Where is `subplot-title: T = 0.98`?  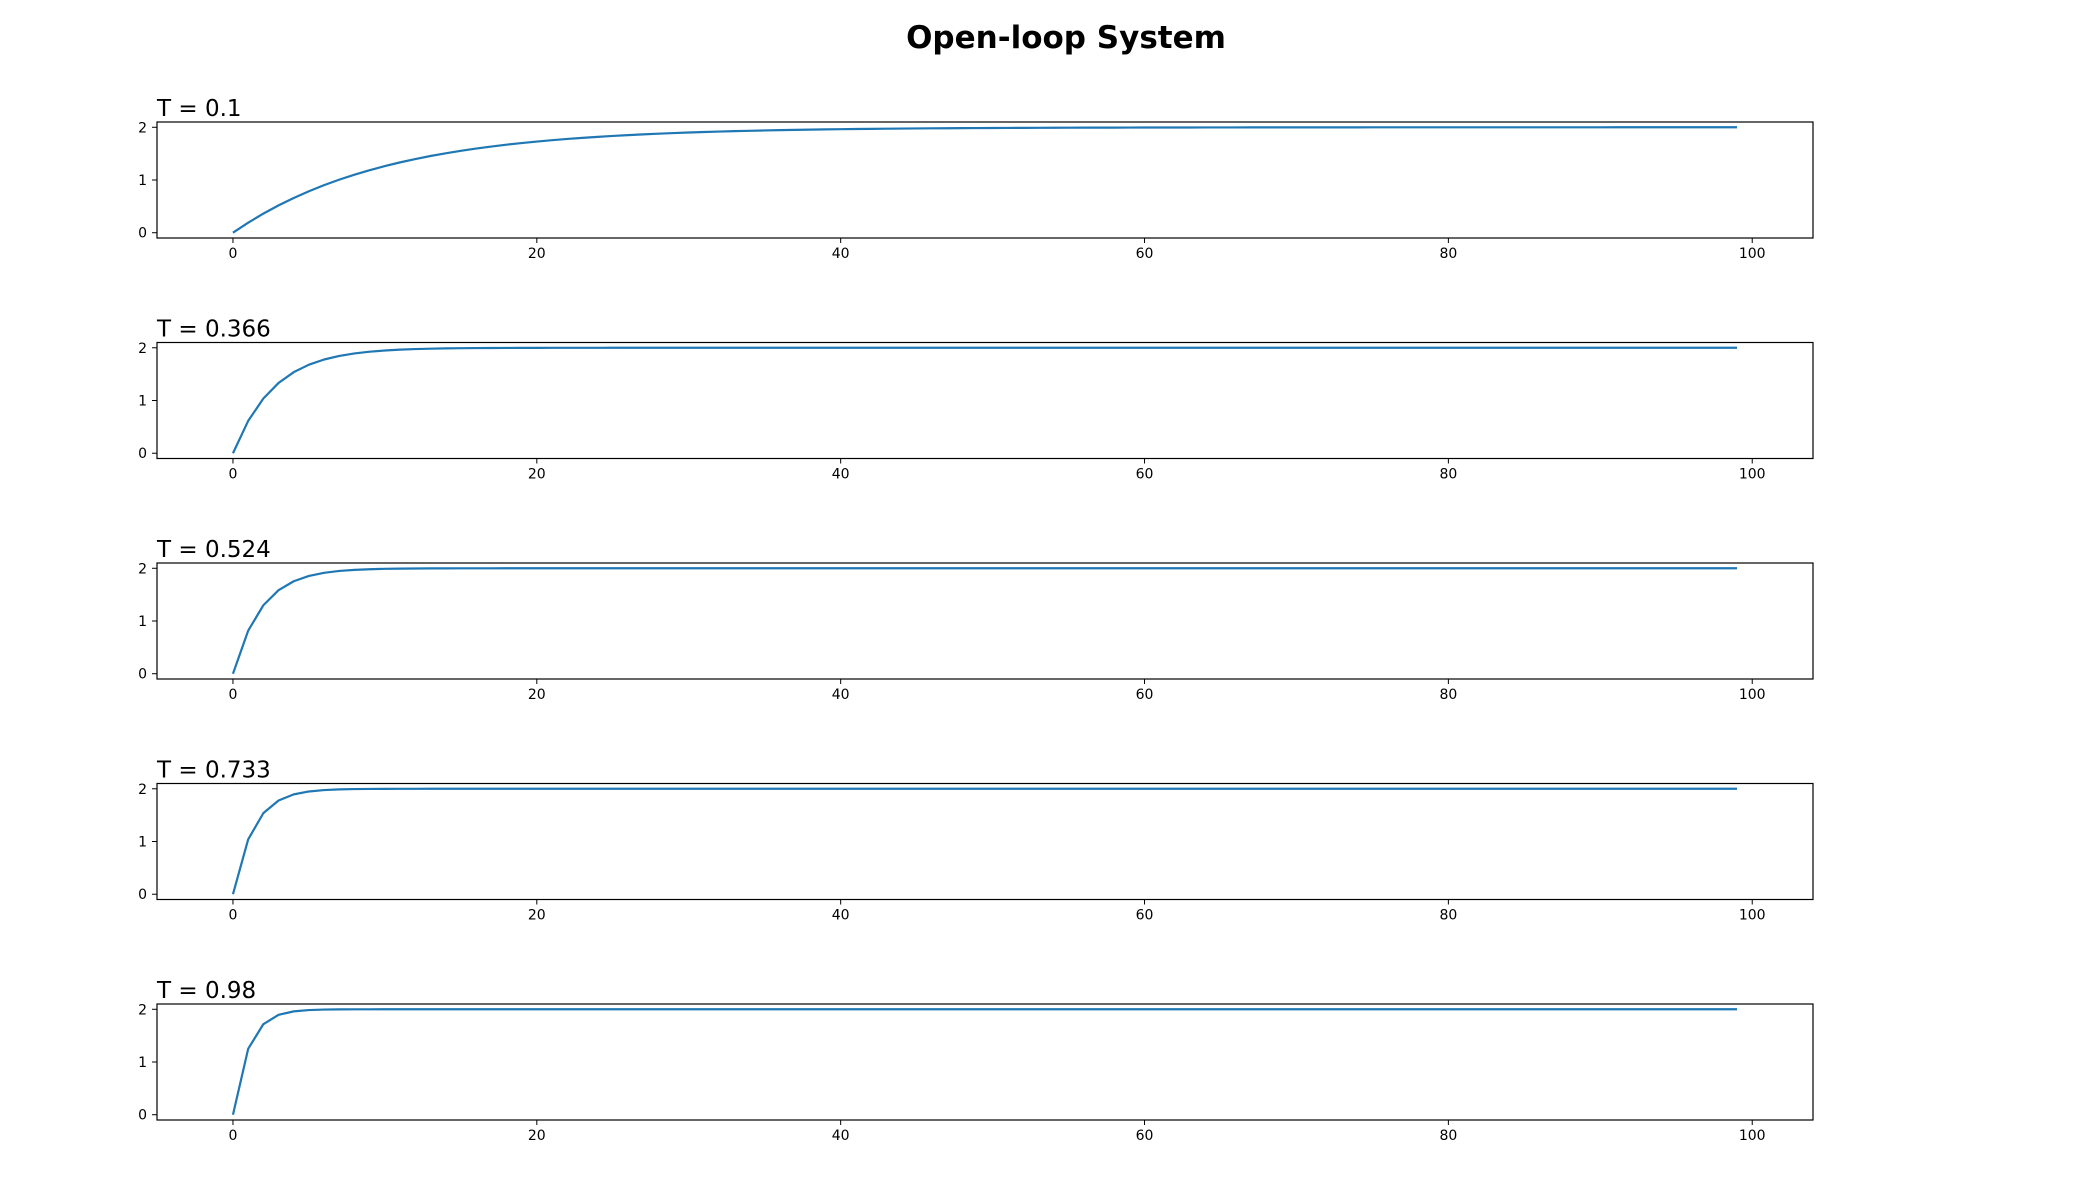 subplot-title: T = 0.98 is located at coordinates (206, 991).